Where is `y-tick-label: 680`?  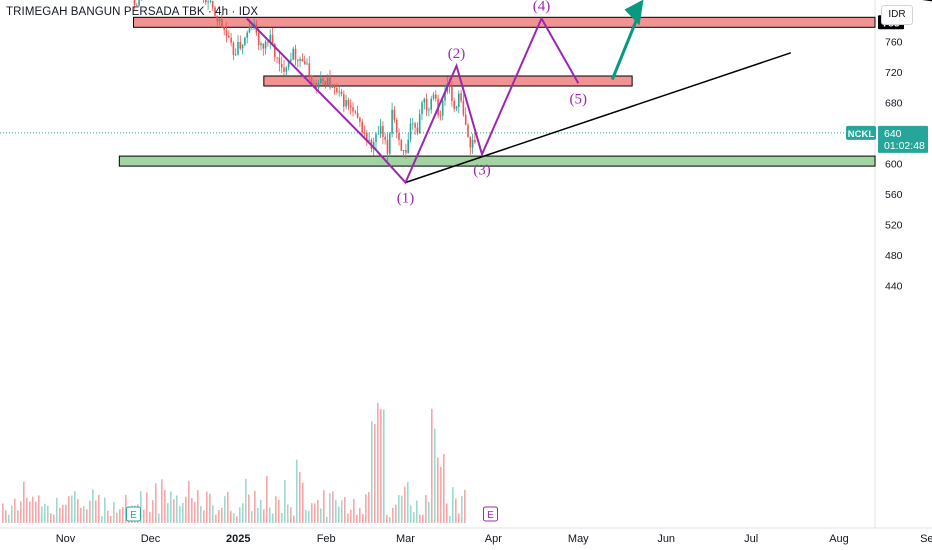 y-tick-label: 680 is located at coordinates (894, 103).